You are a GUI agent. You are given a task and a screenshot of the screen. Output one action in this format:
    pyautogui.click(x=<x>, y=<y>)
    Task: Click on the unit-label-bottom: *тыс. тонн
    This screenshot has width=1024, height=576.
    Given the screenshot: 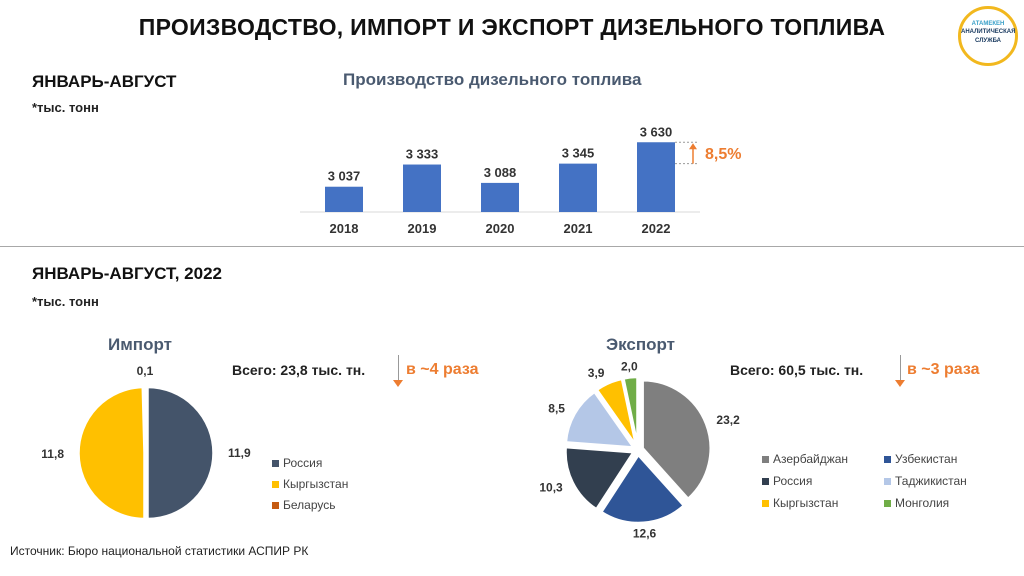 What is the action you would take?
    pyautogui.click(x=65, y=301)
    